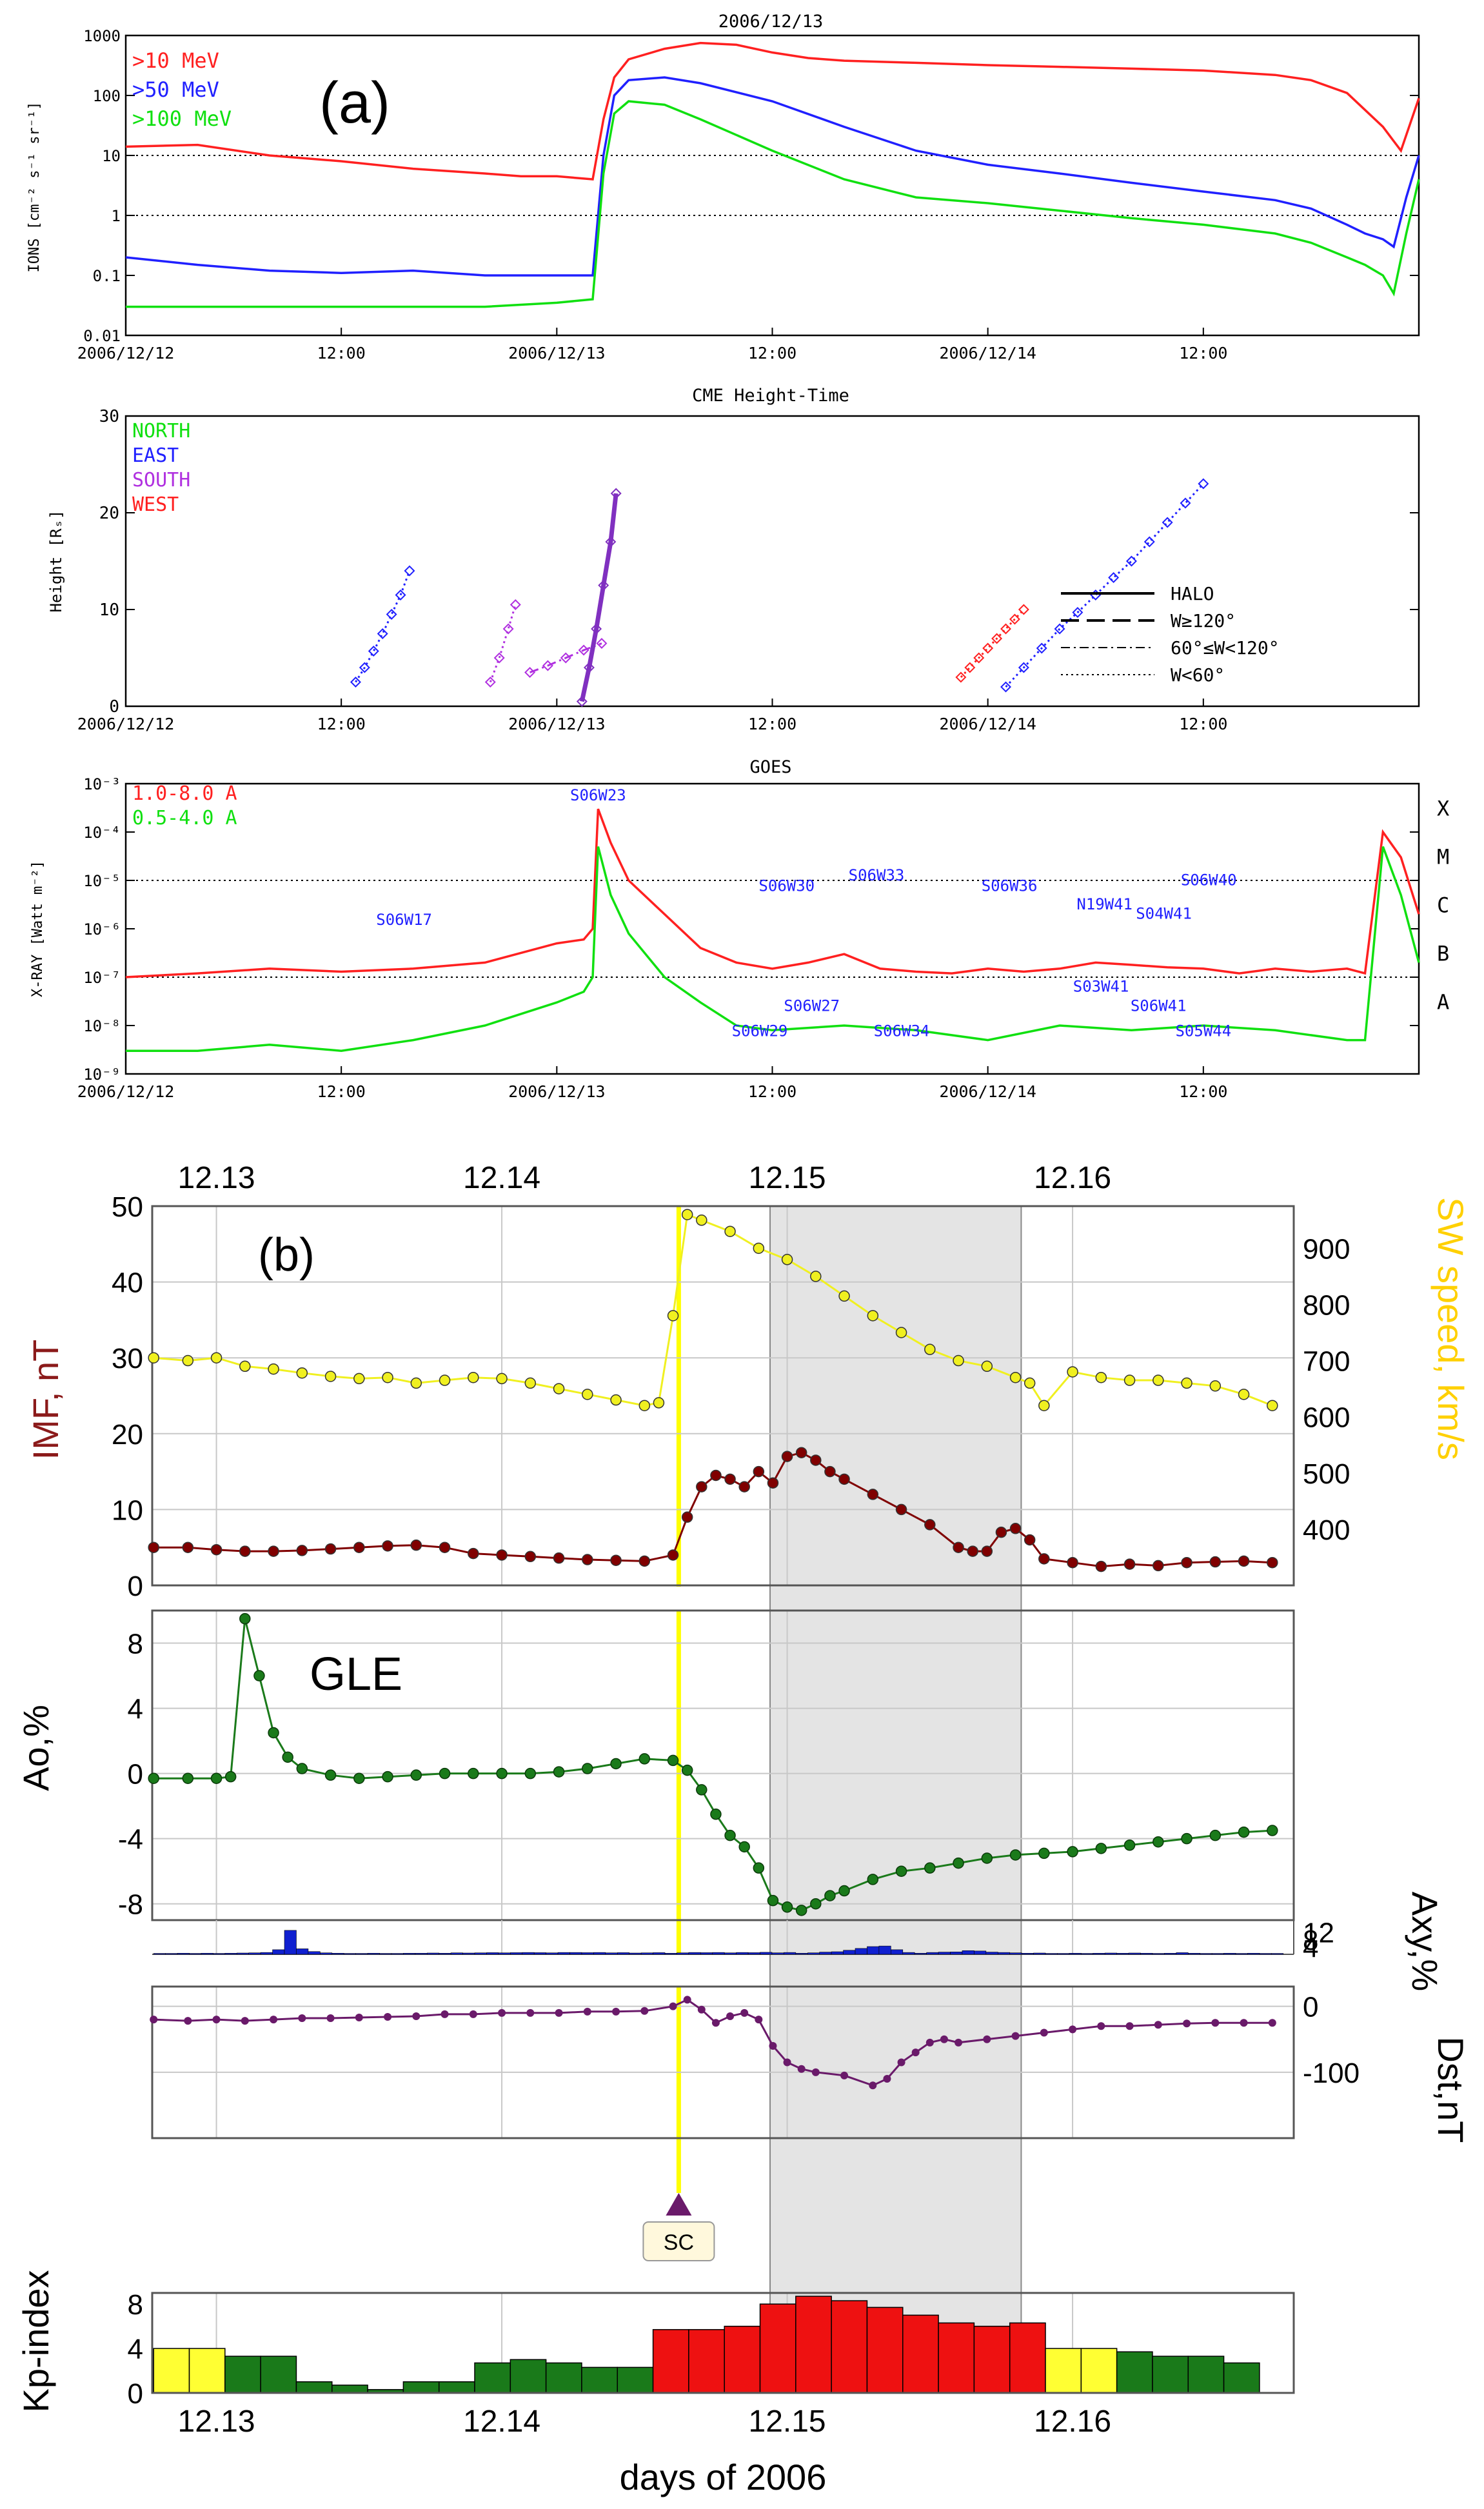 Image resolution: width=1484 pixels, height=2509 pixels. What do you see at coordinates (1198, 675) in the screenshot?
I see `legend-w60-label: W<60°` at bounding box center [1198, 675].